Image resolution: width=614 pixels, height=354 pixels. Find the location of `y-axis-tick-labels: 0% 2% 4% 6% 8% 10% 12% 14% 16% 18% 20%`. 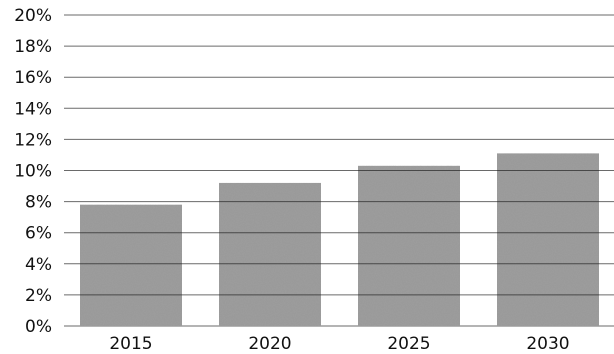

y-axis-tick-labels: 0% 2% 4% 6% 8% 10% 12% 14% 16% 18% 20% is located at coordinates (33, 171).